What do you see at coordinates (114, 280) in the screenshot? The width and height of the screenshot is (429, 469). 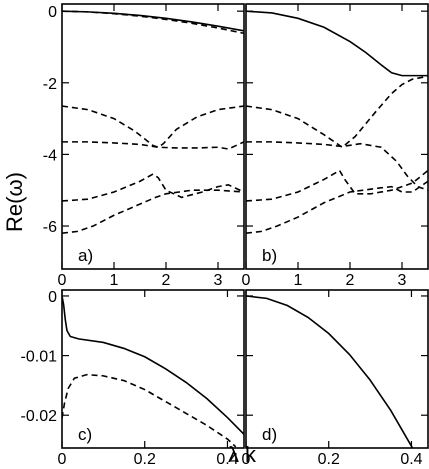 I see `panel-a-xtick-label-1: 1` at bounding box center [114, 280].